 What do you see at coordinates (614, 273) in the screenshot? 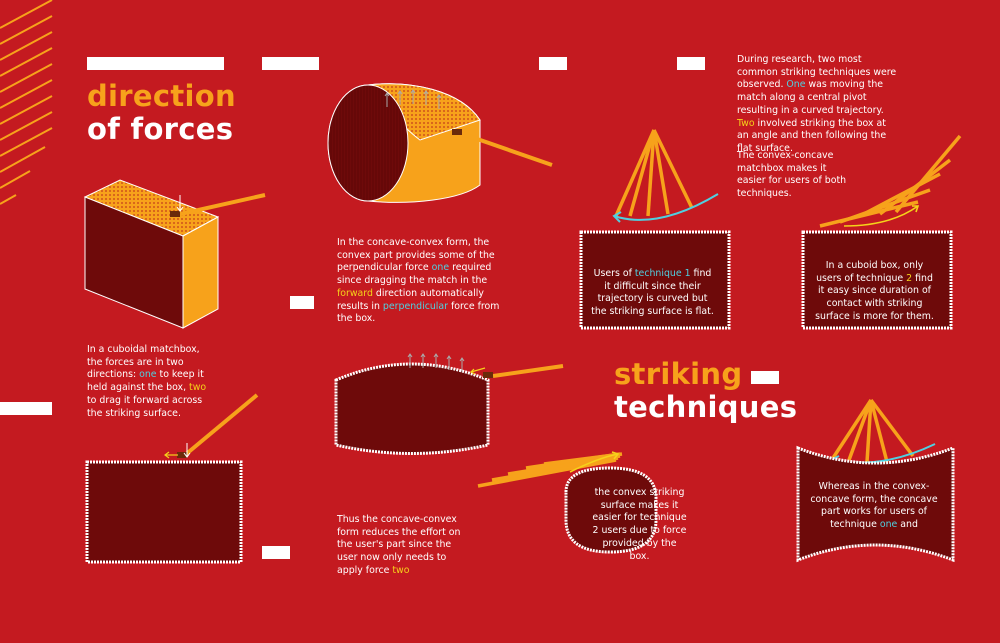
I see `text-segment: Users of` at bounding box center [614, 273].